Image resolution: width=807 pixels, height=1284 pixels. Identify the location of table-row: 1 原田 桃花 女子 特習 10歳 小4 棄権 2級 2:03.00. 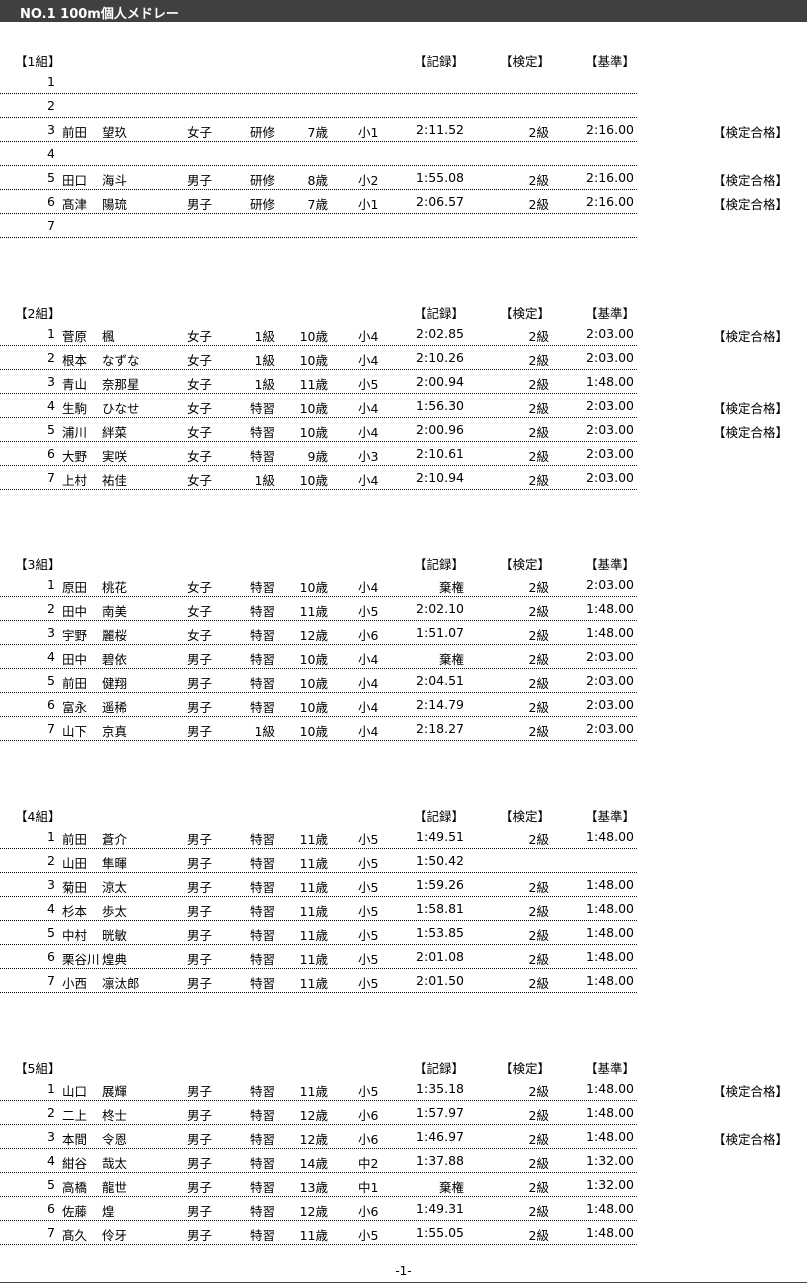
(318, 585).